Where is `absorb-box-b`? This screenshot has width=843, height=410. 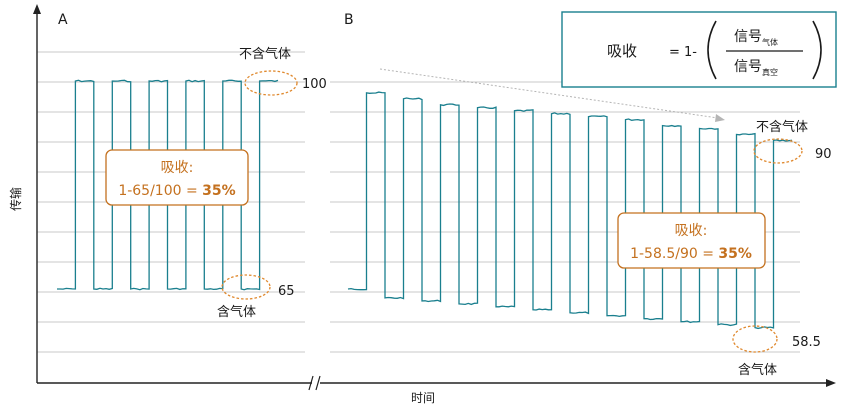
absorb-box-b is located at coordinates (691, 240).